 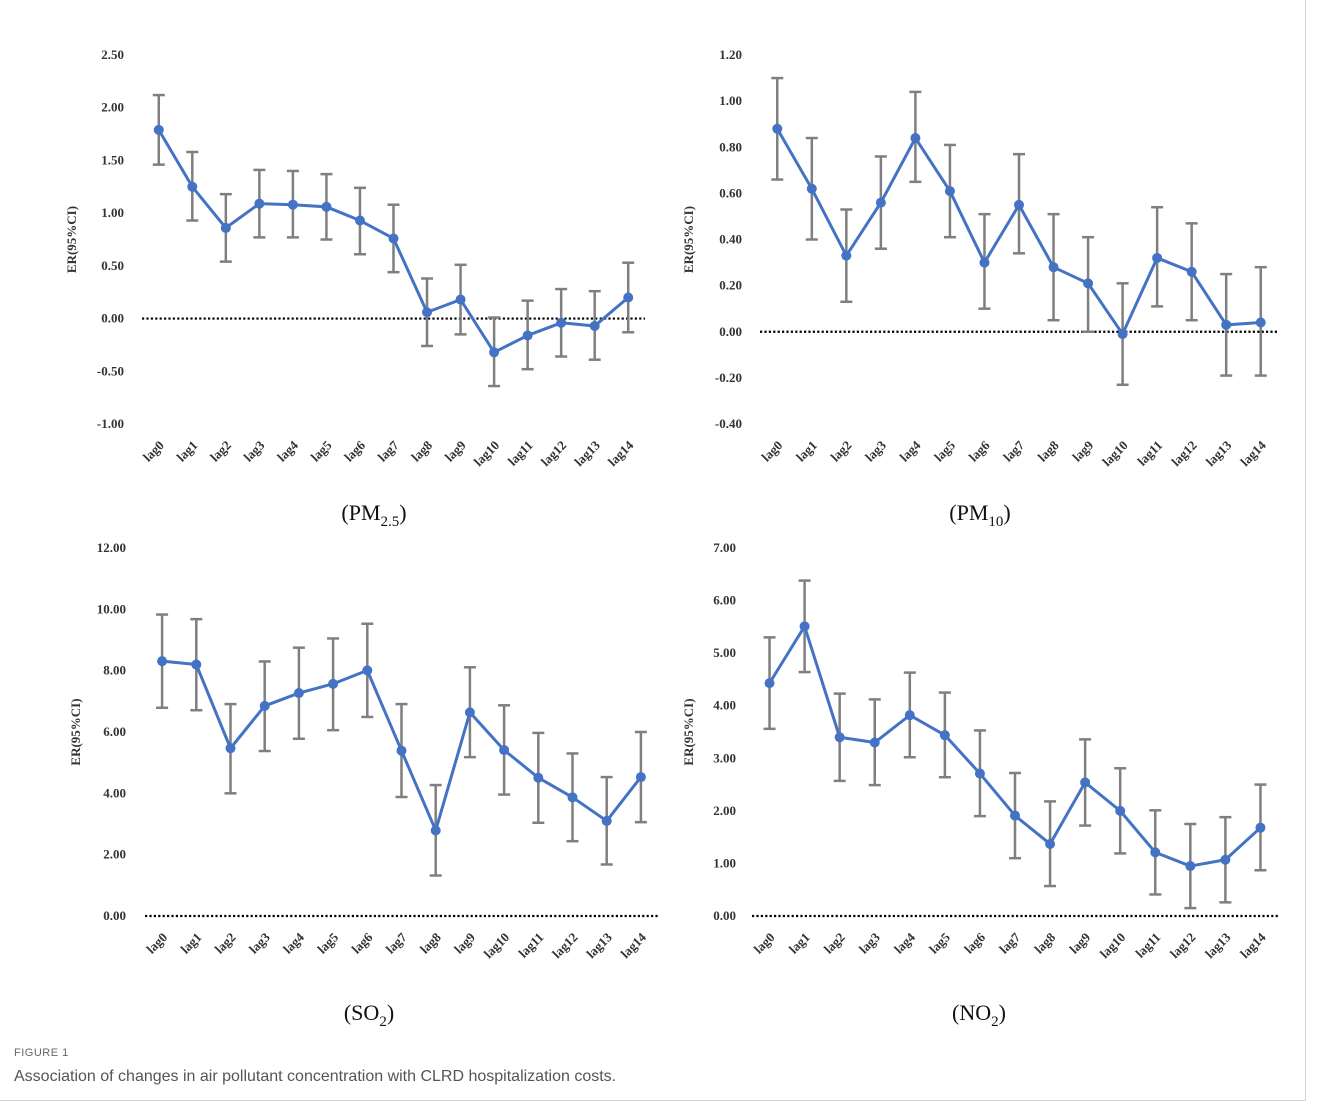 What do you see at coordinates (840, 451) in the screenshot?
I see `x-tick-label: lag2` at bounding box center [840, 451].